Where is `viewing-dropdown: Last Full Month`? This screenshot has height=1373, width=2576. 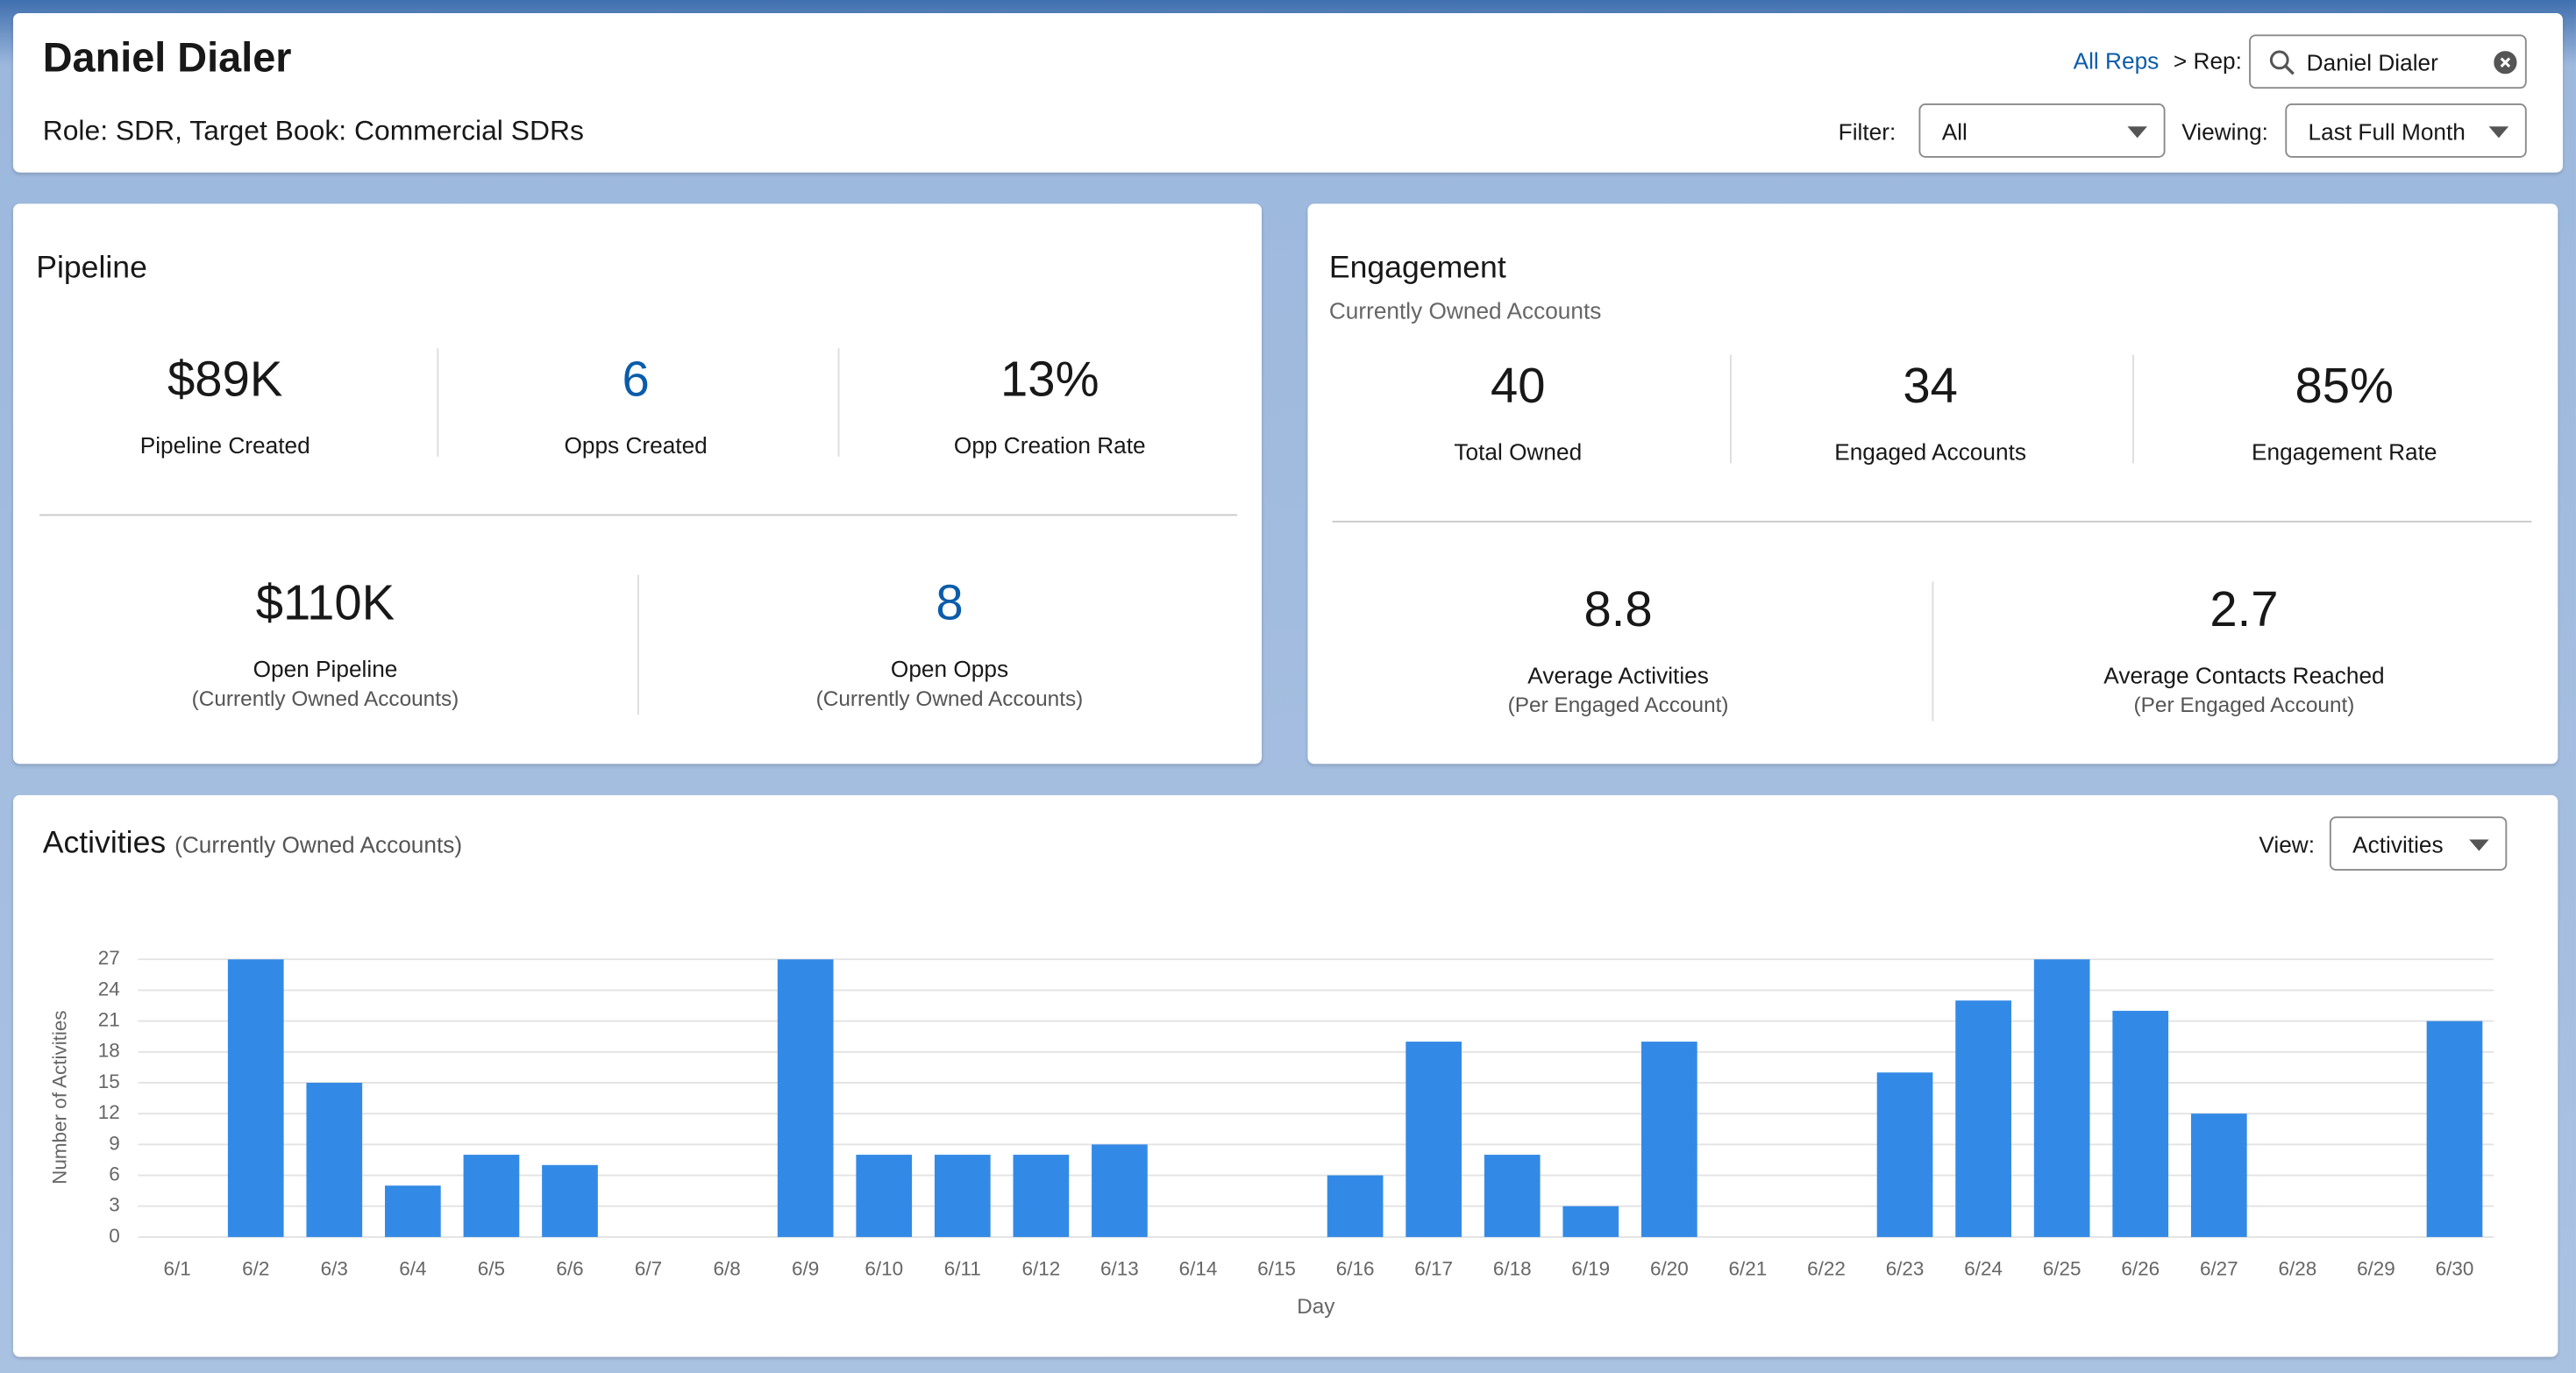 viewing-dropdown: Last Full Month is located at coordinates (2406, 130).